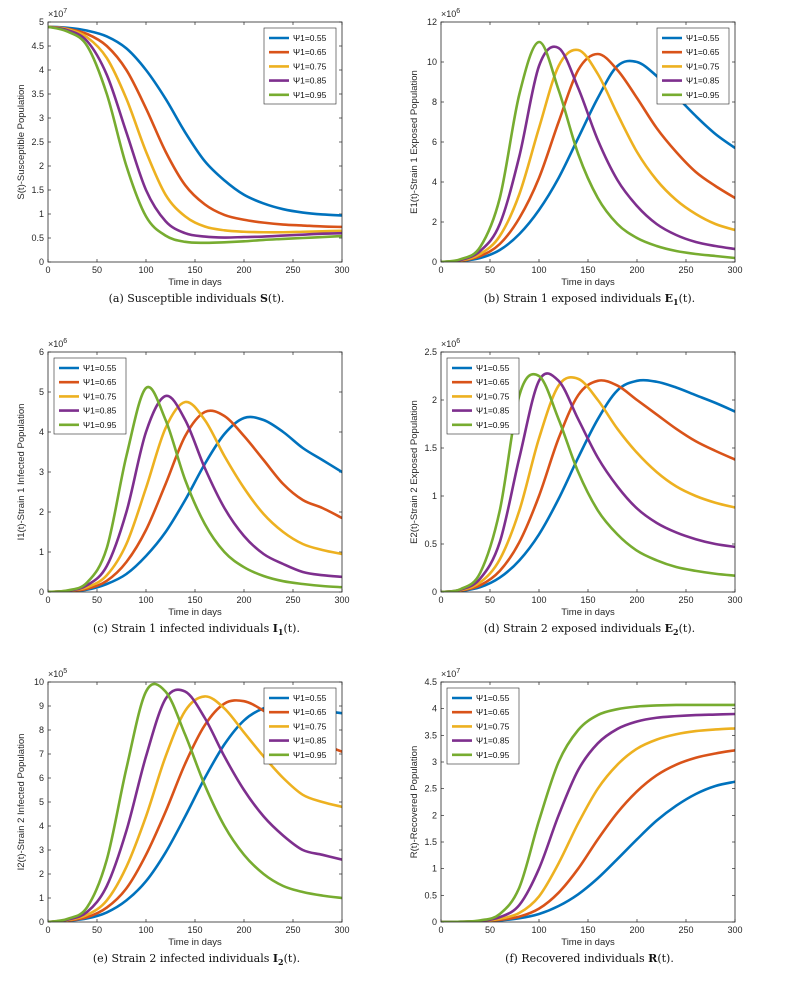  I want to click on y-axis-label: E2(t)-Strain 2 Exposed Population, so click(414, 472).